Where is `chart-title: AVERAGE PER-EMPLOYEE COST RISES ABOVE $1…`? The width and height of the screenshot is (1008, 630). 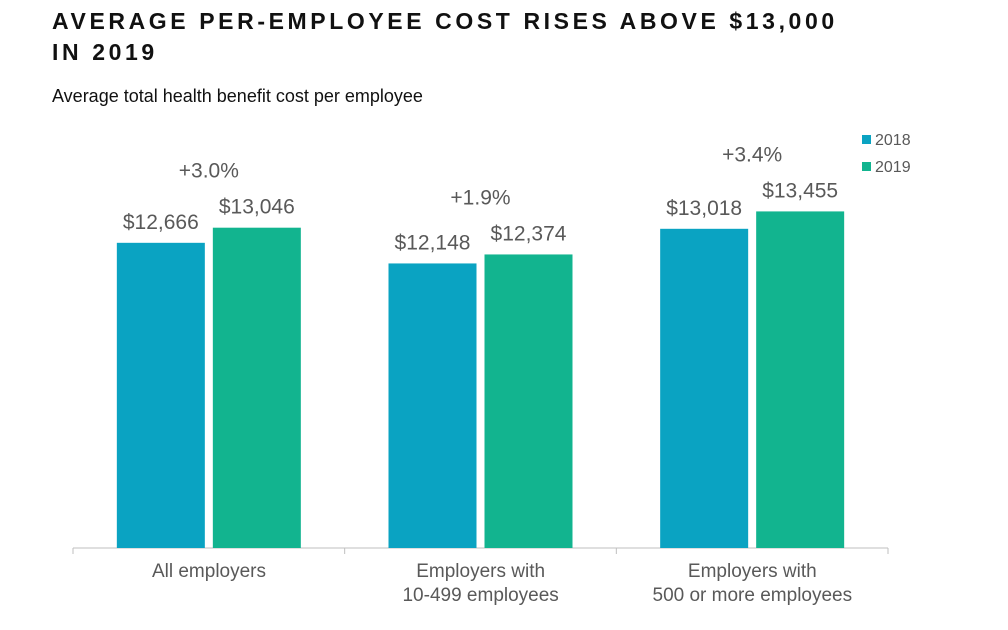 chart-title: AVERAGE PER-EMPLOYEE COST RISES ABOVE $1… is located at coordinates (445, 36).